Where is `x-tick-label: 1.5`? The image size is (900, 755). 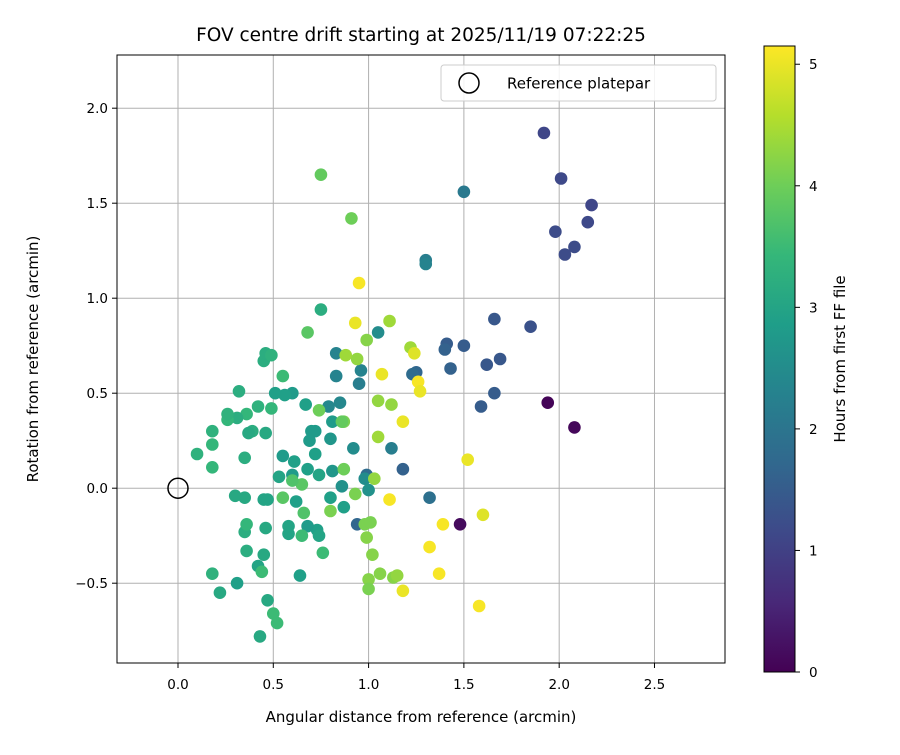
x-tick-label: 1.5 is located at coordinates (463, 685).